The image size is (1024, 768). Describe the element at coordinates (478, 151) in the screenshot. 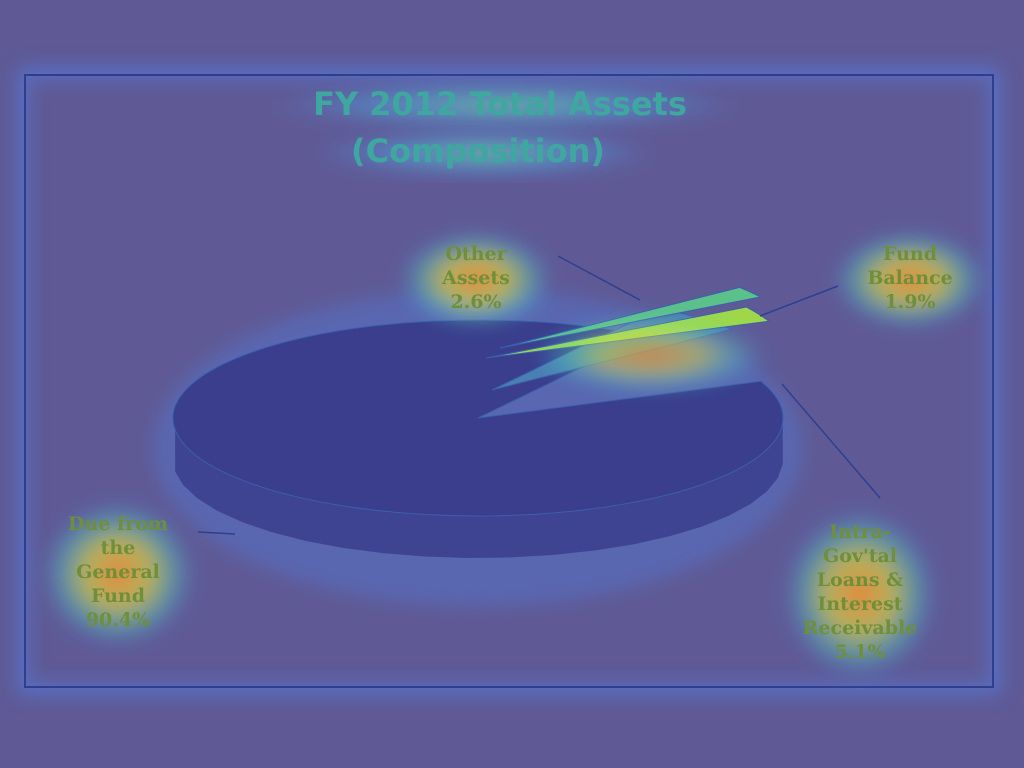

I see `chart-title-line-2: (Composition)` at that location.